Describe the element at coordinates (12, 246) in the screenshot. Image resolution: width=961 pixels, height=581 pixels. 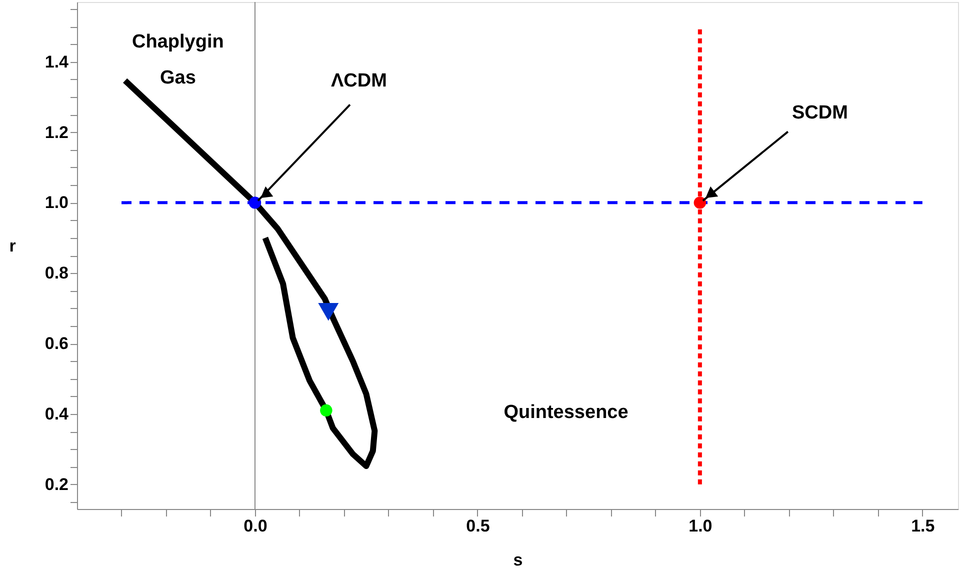
I see `y-axis-title: r` at that location.